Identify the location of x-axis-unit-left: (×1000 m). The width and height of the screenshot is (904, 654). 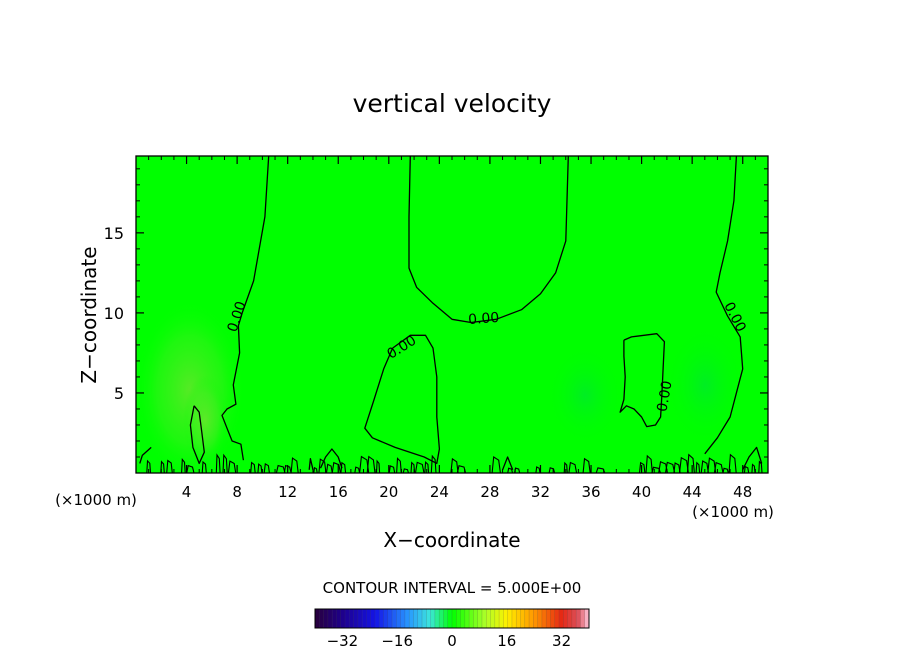
(96, 500).